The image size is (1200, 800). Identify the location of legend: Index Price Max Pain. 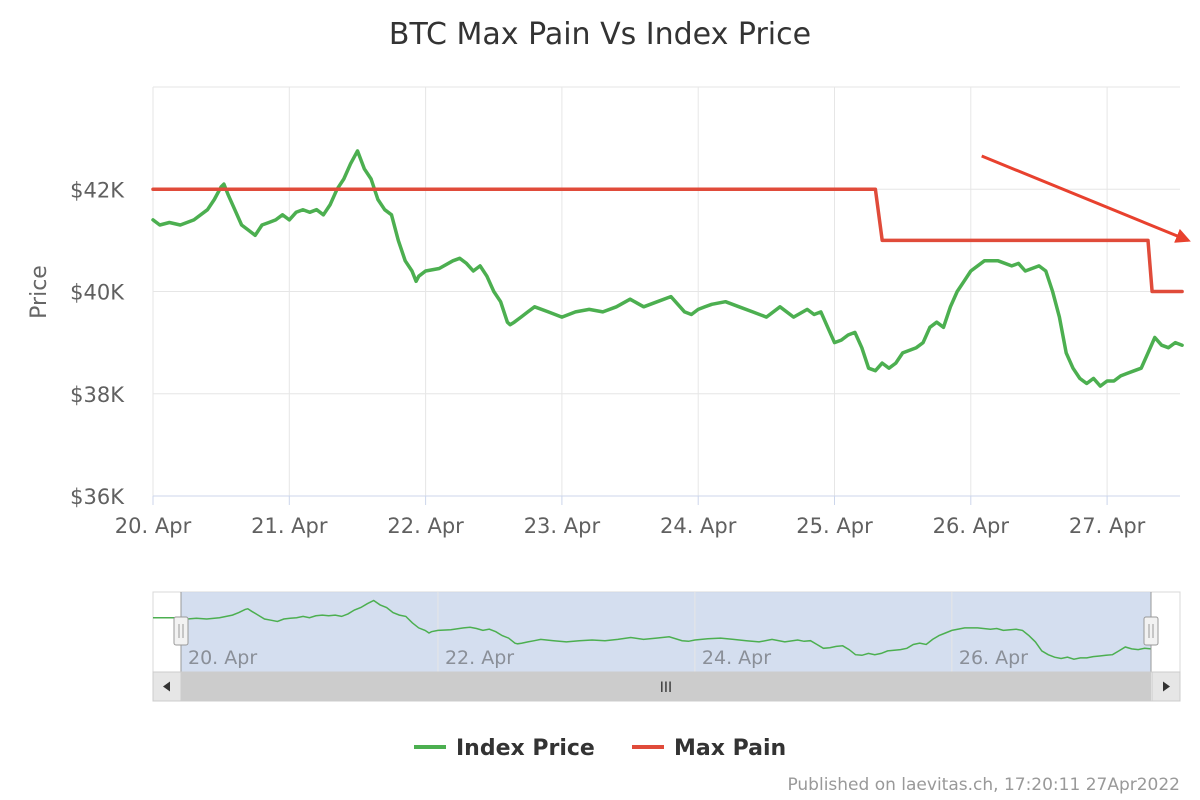
(600, 748).